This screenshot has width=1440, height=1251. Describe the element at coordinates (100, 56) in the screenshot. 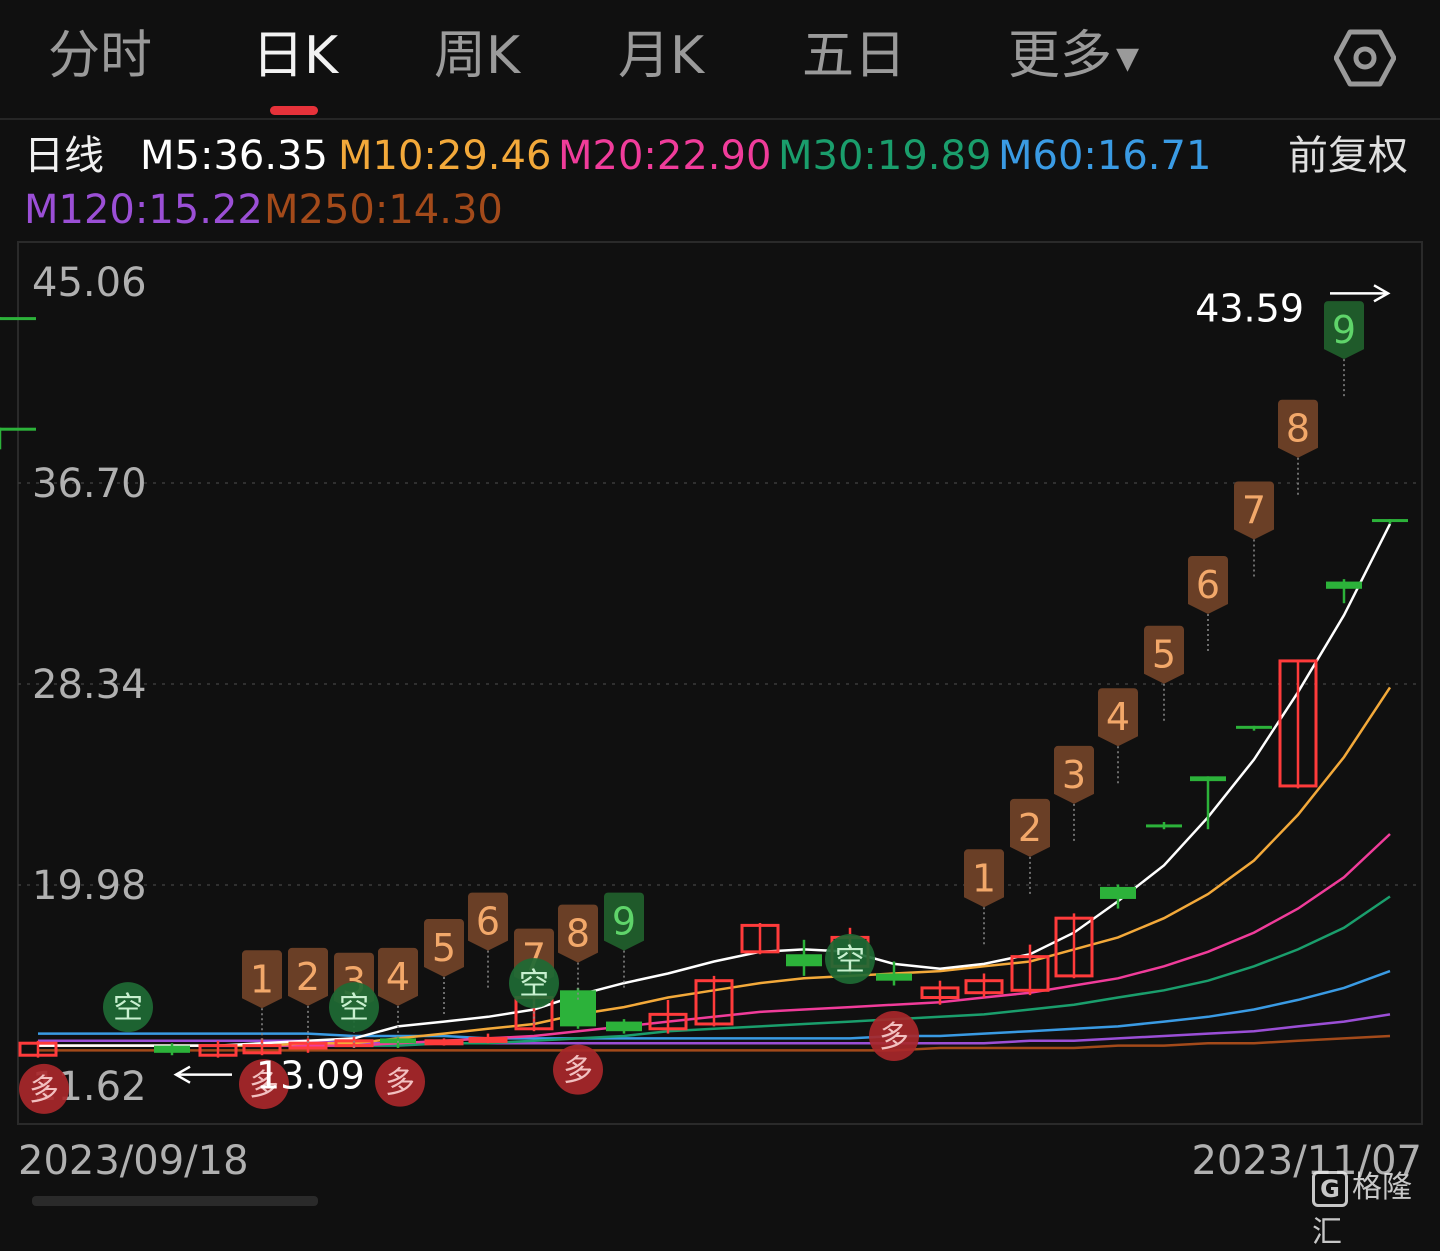

I see `tab-intraday: 分时` at that location.